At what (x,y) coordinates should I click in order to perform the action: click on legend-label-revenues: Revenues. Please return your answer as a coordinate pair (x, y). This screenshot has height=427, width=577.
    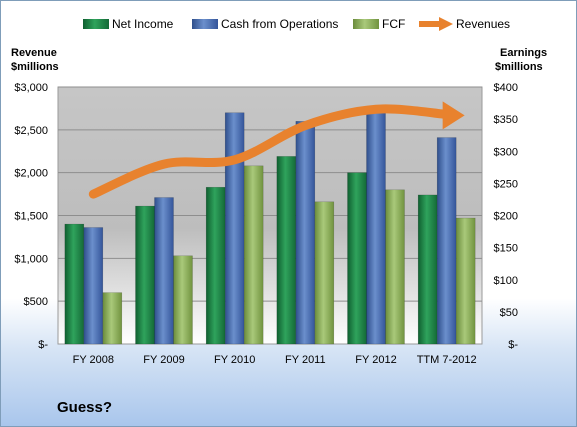
    Looking at the image, I should click on (483, 24).